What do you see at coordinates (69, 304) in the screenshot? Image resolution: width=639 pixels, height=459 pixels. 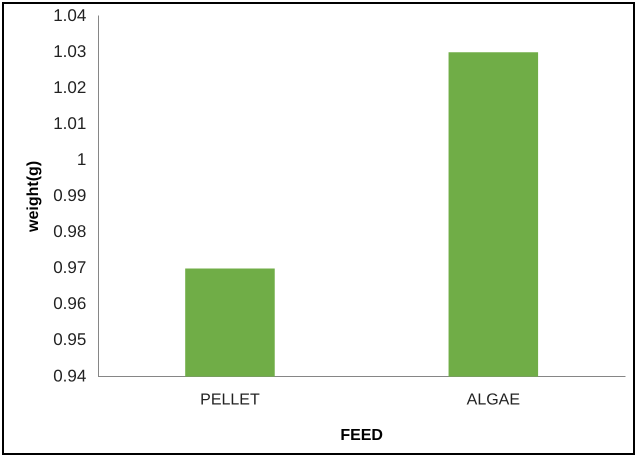 I see `y-tick-label: 0.96` at bounding box center [69, 304].